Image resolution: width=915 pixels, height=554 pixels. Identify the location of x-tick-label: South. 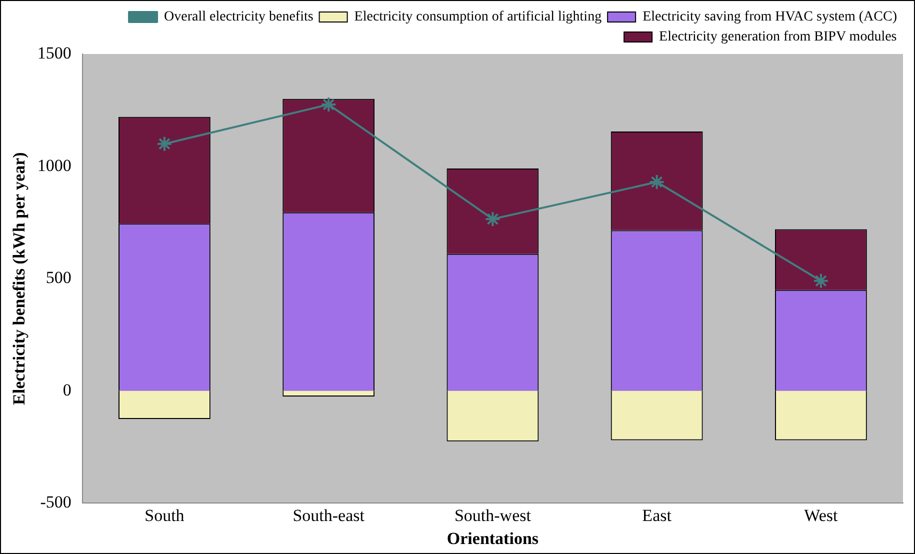
(164, 515).